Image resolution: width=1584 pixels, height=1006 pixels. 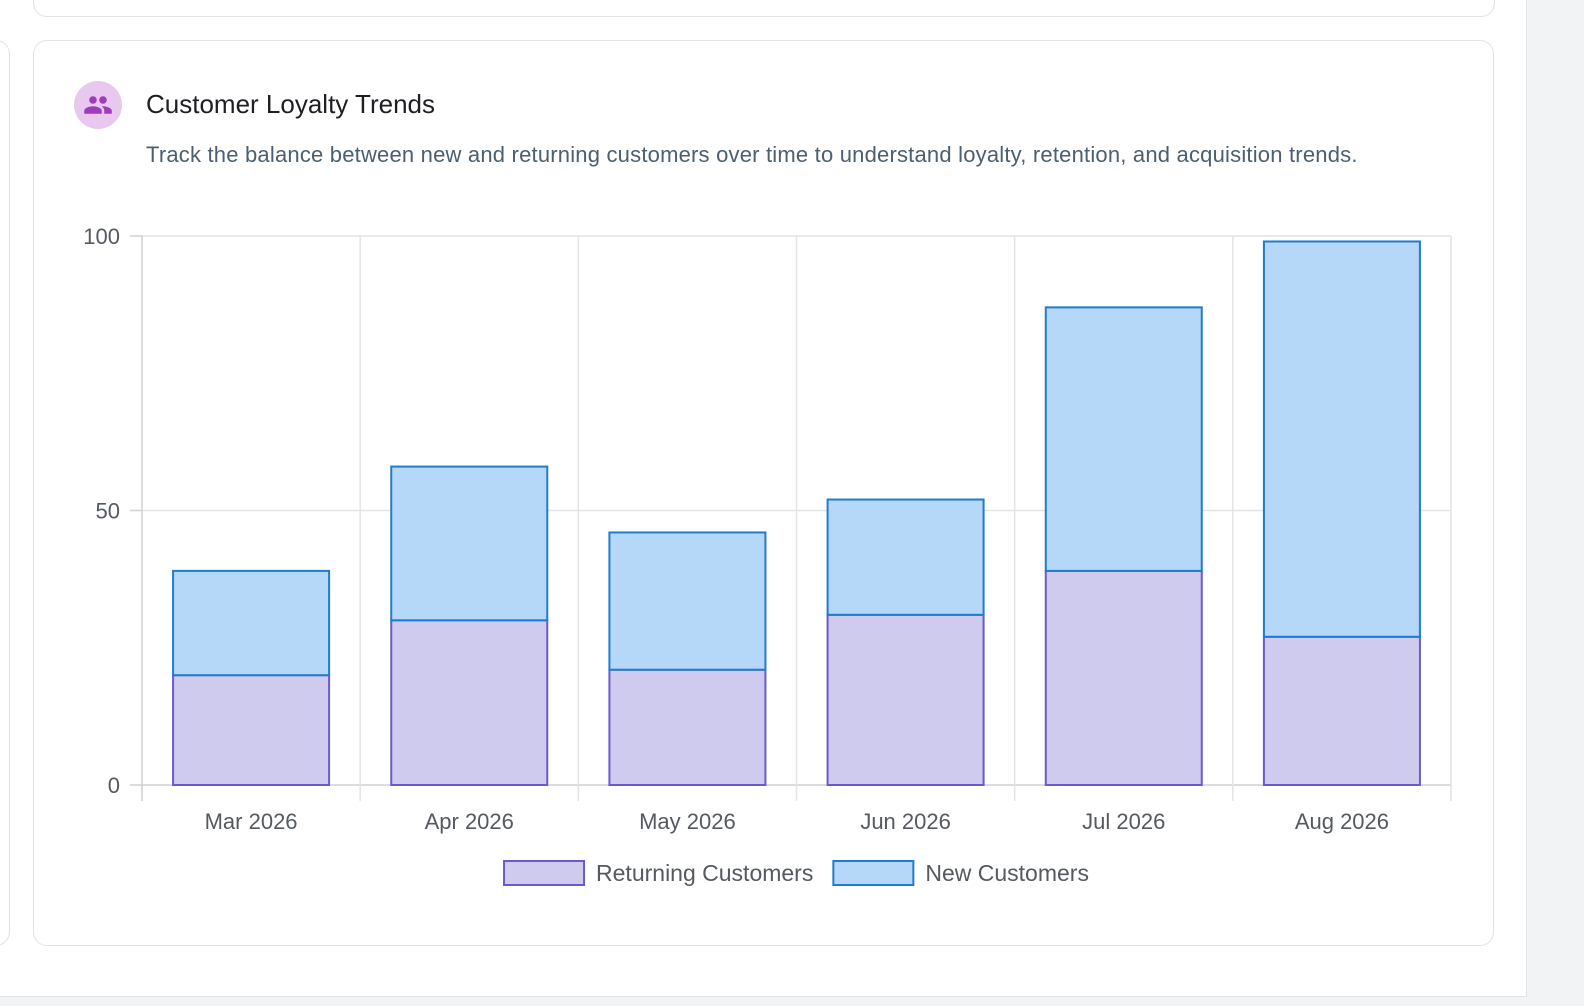 What do you see at coordinates (1123, 821) in the screenshot?
I see `x-tick-label: Jul 2026` at bounding box center [1123, 821].